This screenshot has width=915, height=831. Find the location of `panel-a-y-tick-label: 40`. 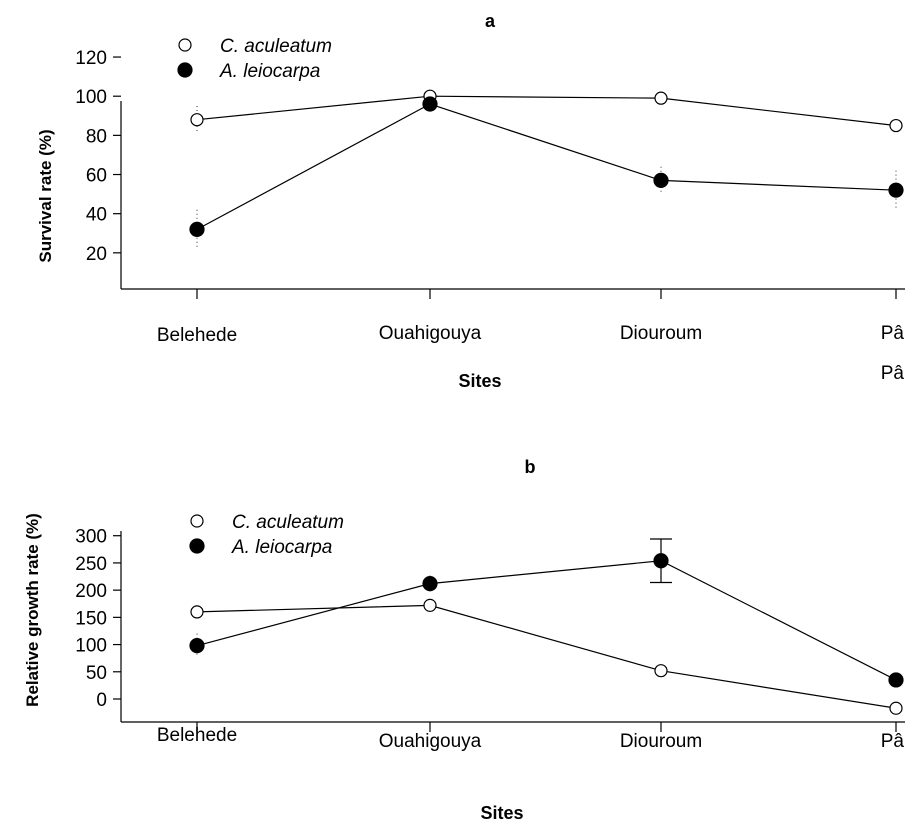

panel-a-y-tick-label: 40 is located at coordinates (96, 215).